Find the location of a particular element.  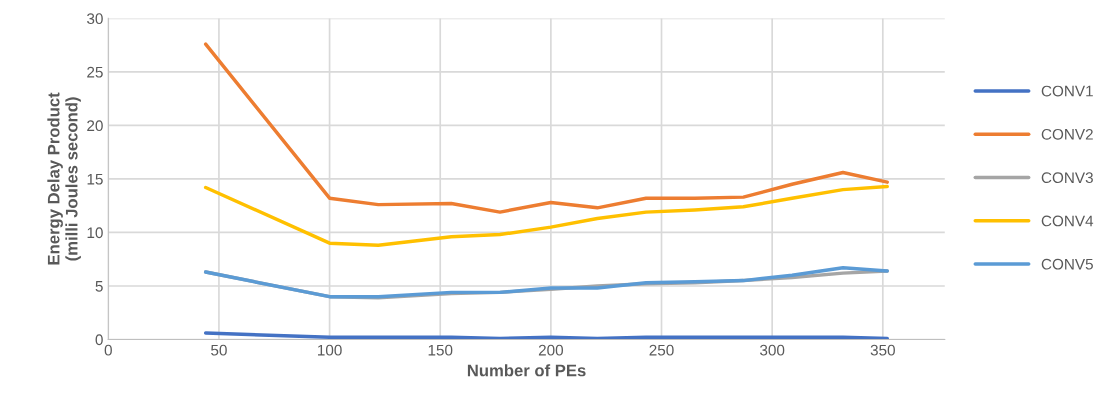

y-tick-label: 10 is located at coordinates (95, 233).